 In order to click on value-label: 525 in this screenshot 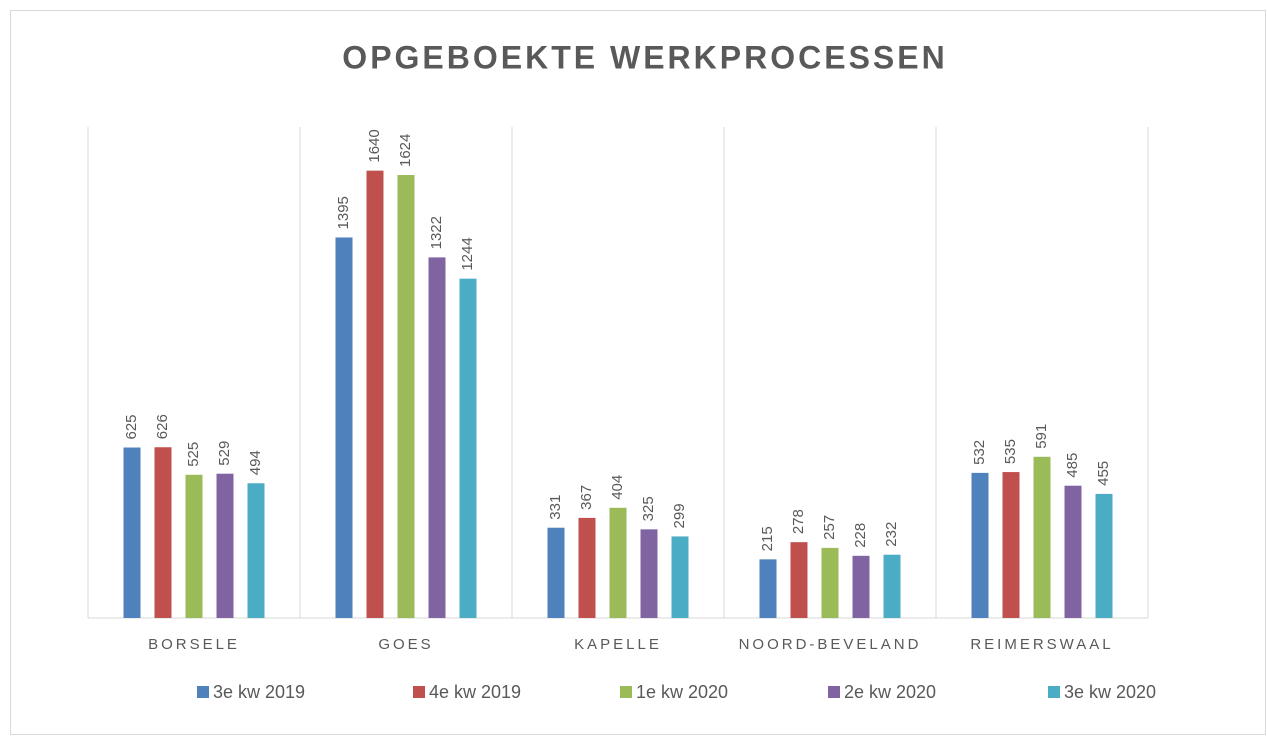, I will do `click(193, 454)`.